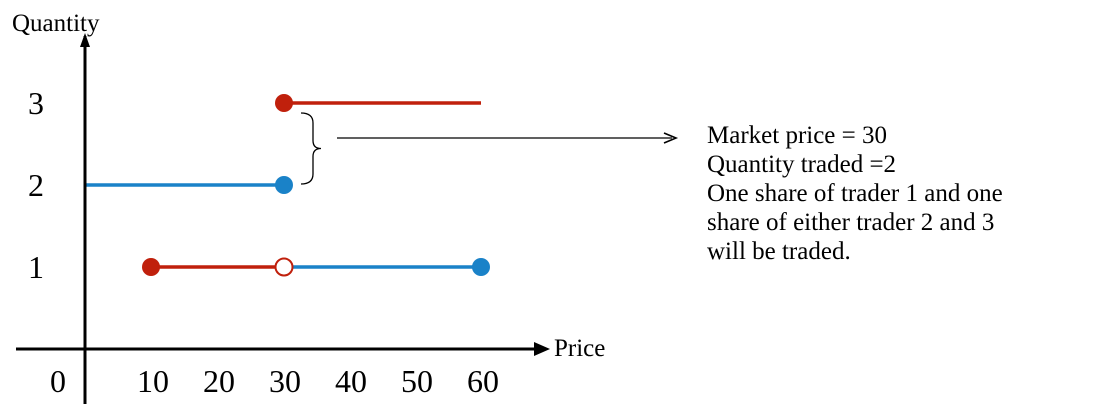 Image resolution: width=1094 pixels, height=405 pixels. Describe the element at coordinates (36, 267) in the screenshot. I see `y-tick-label: 1` at that location.